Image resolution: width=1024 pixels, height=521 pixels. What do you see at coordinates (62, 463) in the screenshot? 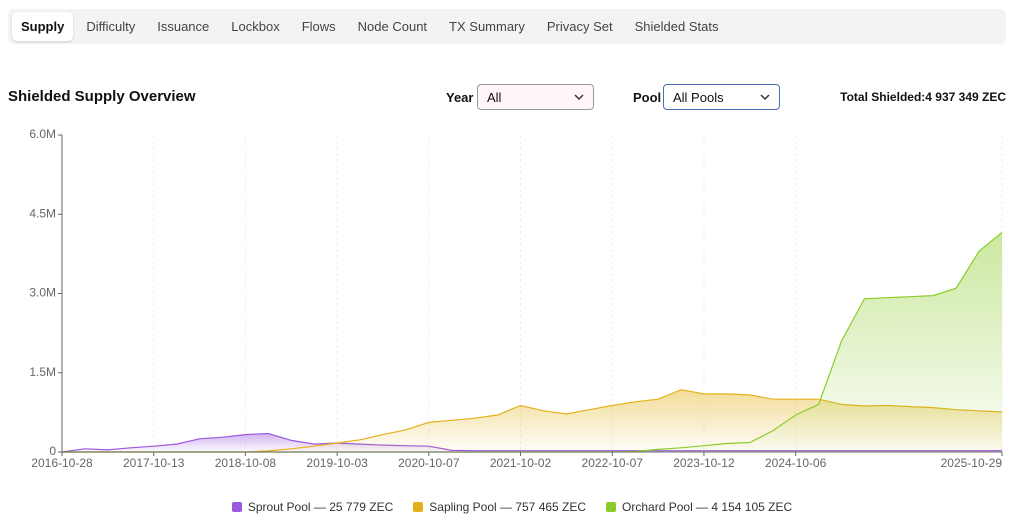
I see `x-tick-label: 2016-10-28` at bounding box center [62, 463].